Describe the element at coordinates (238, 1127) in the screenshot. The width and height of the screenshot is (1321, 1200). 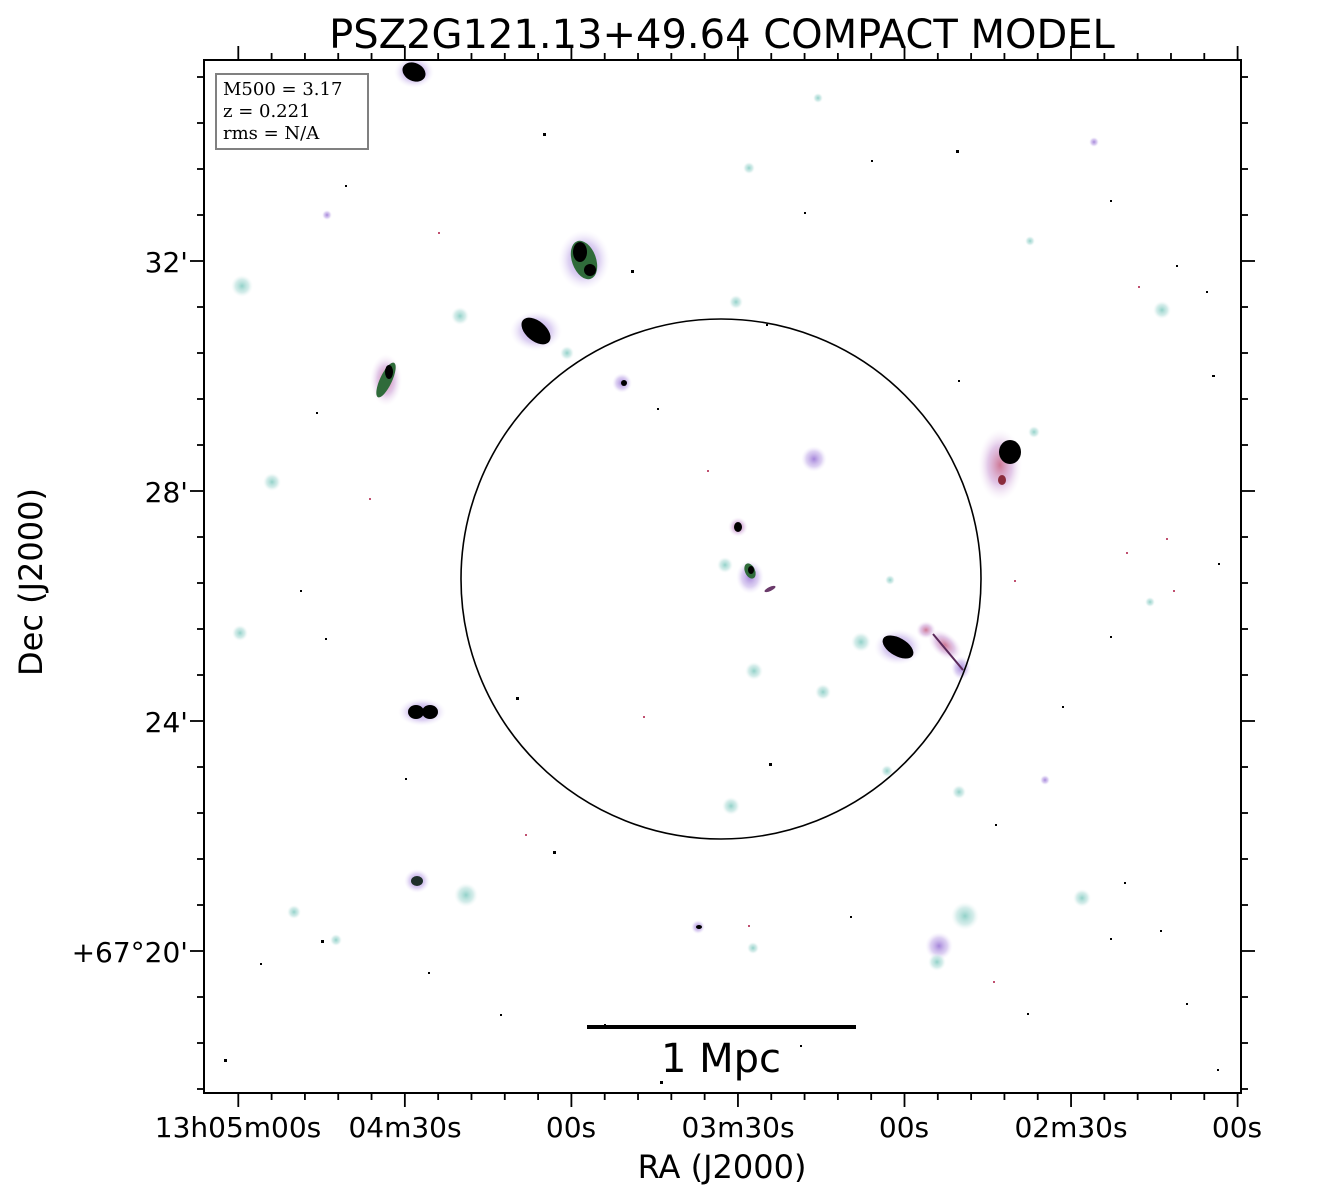
I see `x-tick-label: 13h05m00s` at that location.